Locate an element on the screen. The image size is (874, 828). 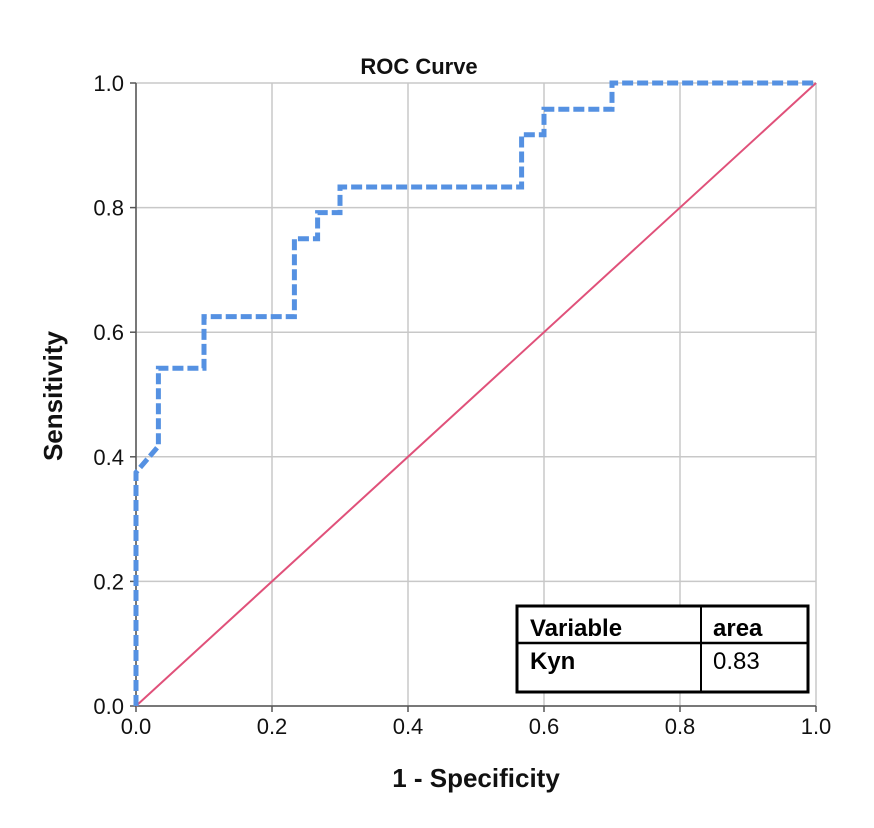
y-tick-label-3: 0.6 is located at coordinates (108, 332).